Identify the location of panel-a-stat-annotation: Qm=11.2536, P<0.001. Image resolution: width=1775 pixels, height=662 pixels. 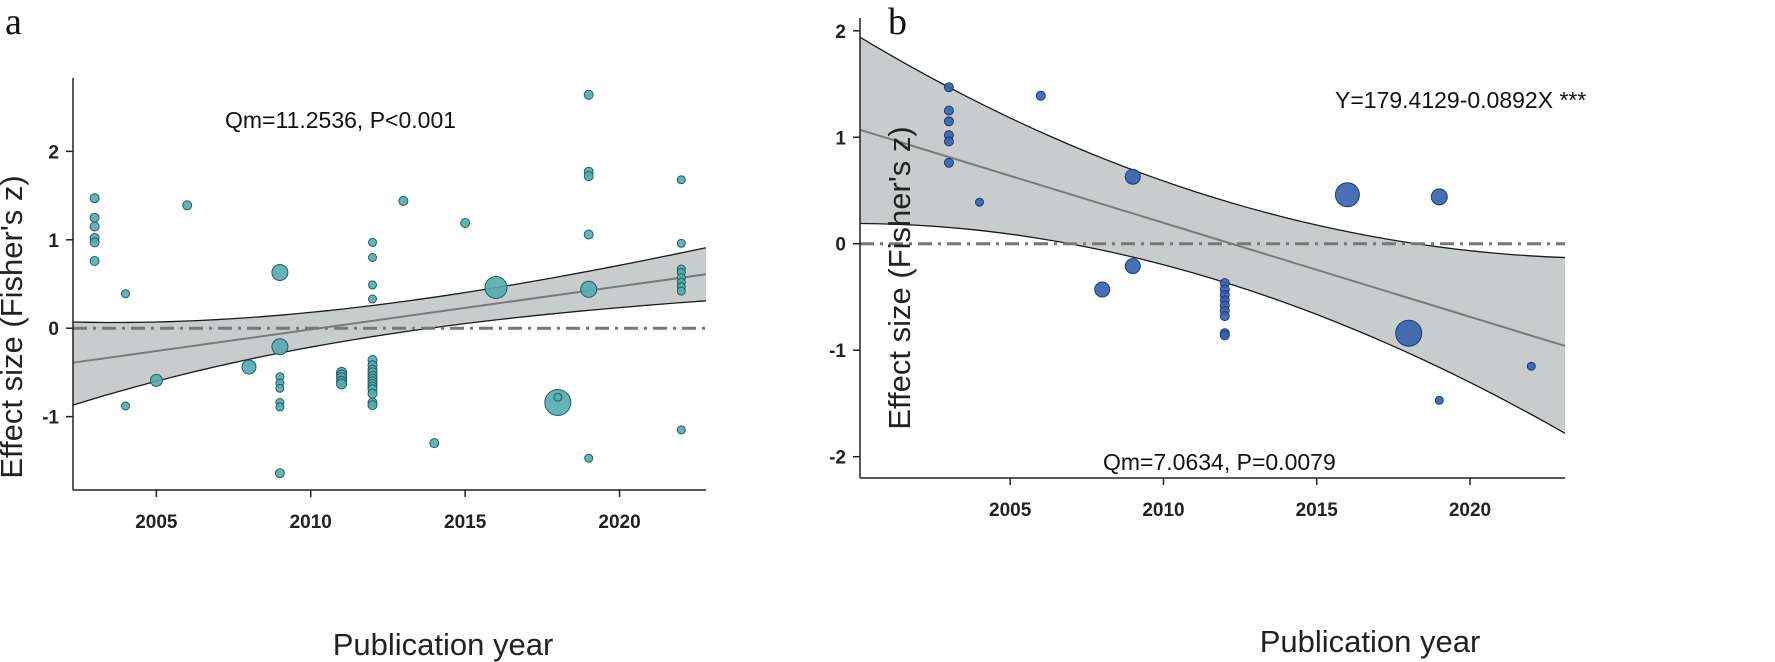
(340, 120).